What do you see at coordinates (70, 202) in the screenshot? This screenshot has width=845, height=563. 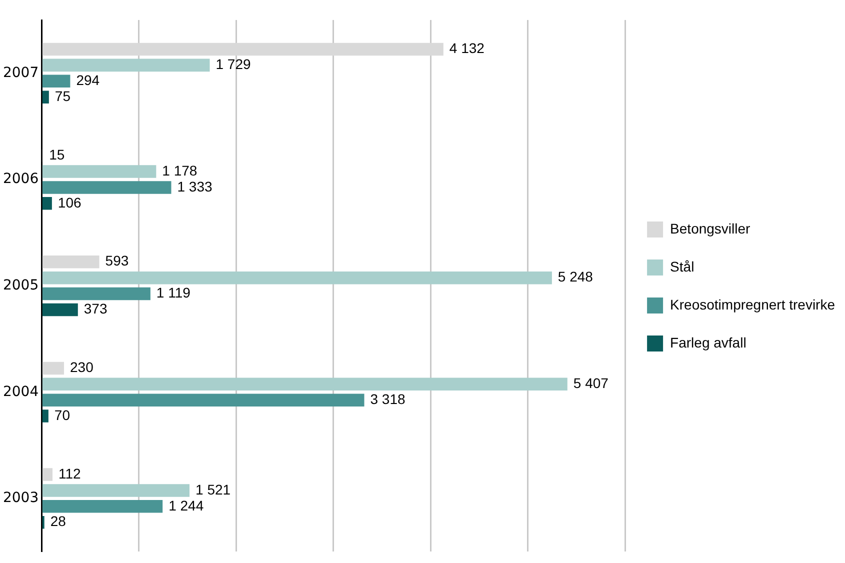 I see `data-label: 106` at bounding box center [70, 202].